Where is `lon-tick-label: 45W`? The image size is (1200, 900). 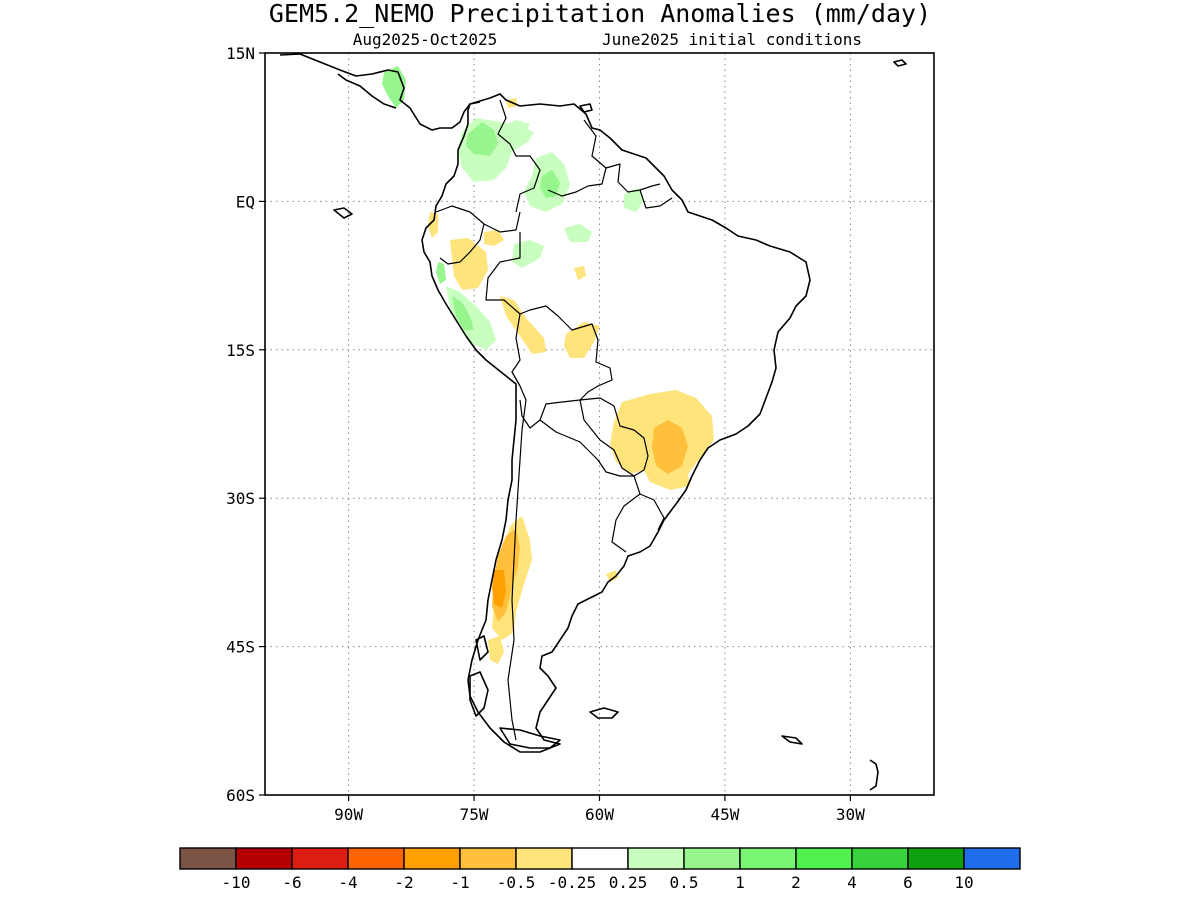
lon-tick-label: 45W is located at coordinates (724, 814).